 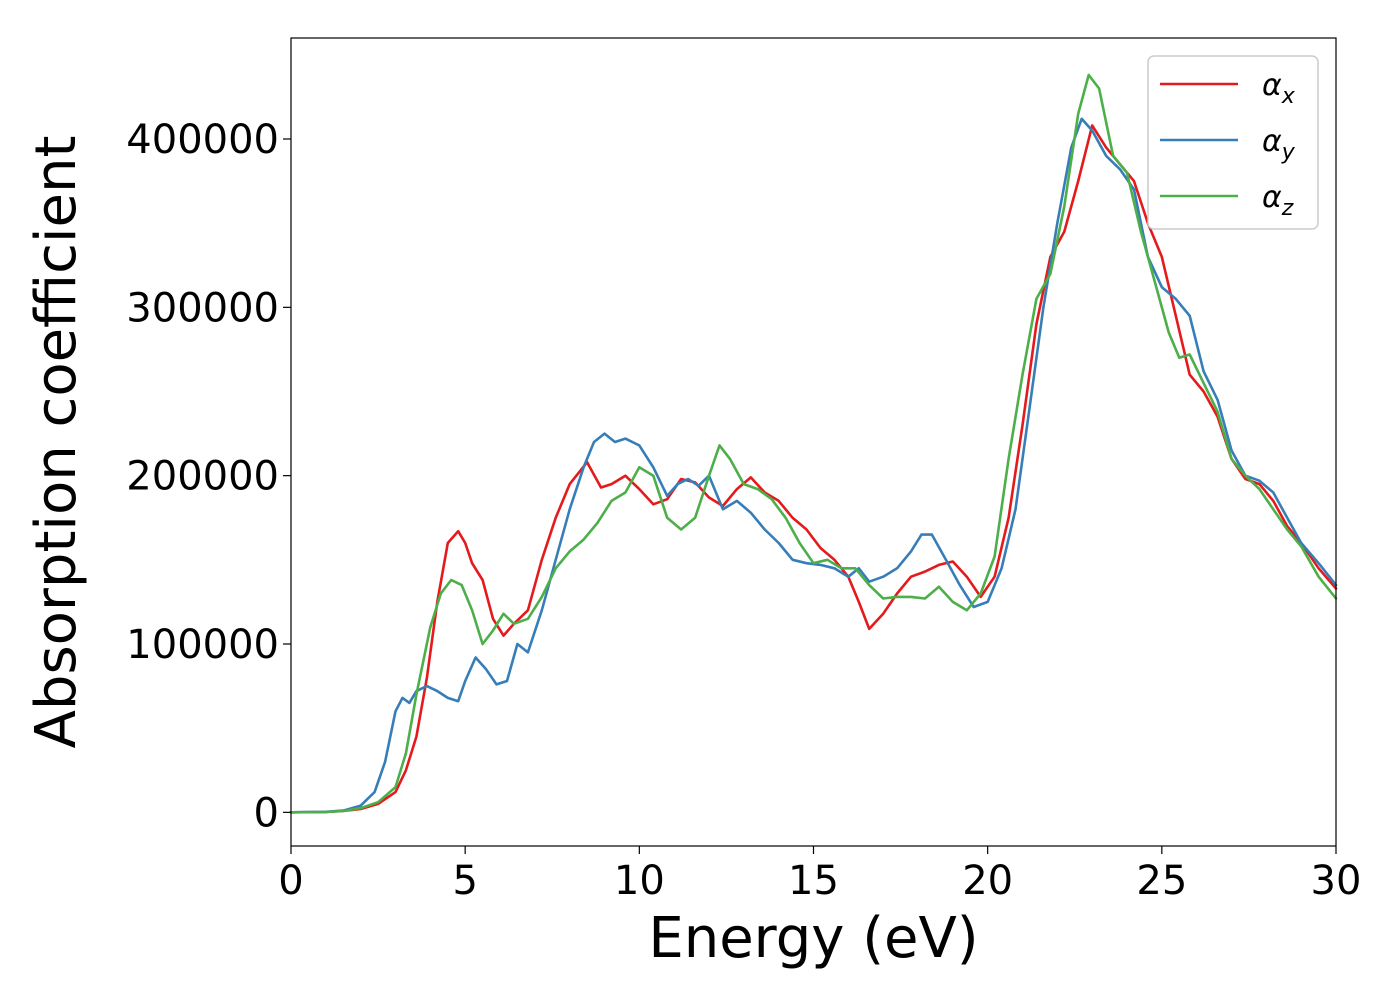 What do you see at coordinates (1336, 881) in the screenshot?
I see `x-tick-label: 30` at bounding box center [1336, 881].